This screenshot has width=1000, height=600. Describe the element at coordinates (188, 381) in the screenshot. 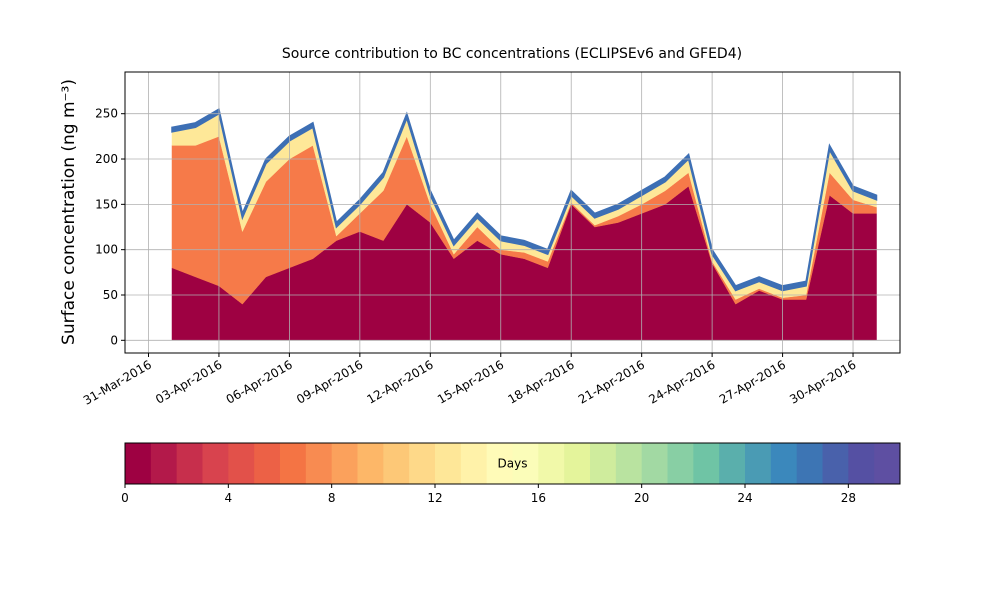

I see `x-tick-label: 03-Apr-2016` at that location.